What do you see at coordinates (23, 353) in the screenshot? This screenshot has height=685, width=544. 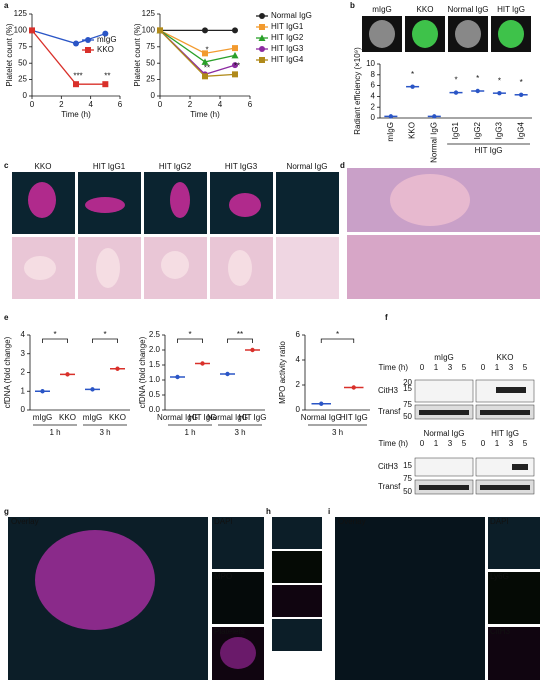 I see `y-tick-label: 3` at bounding box center [23, 353].